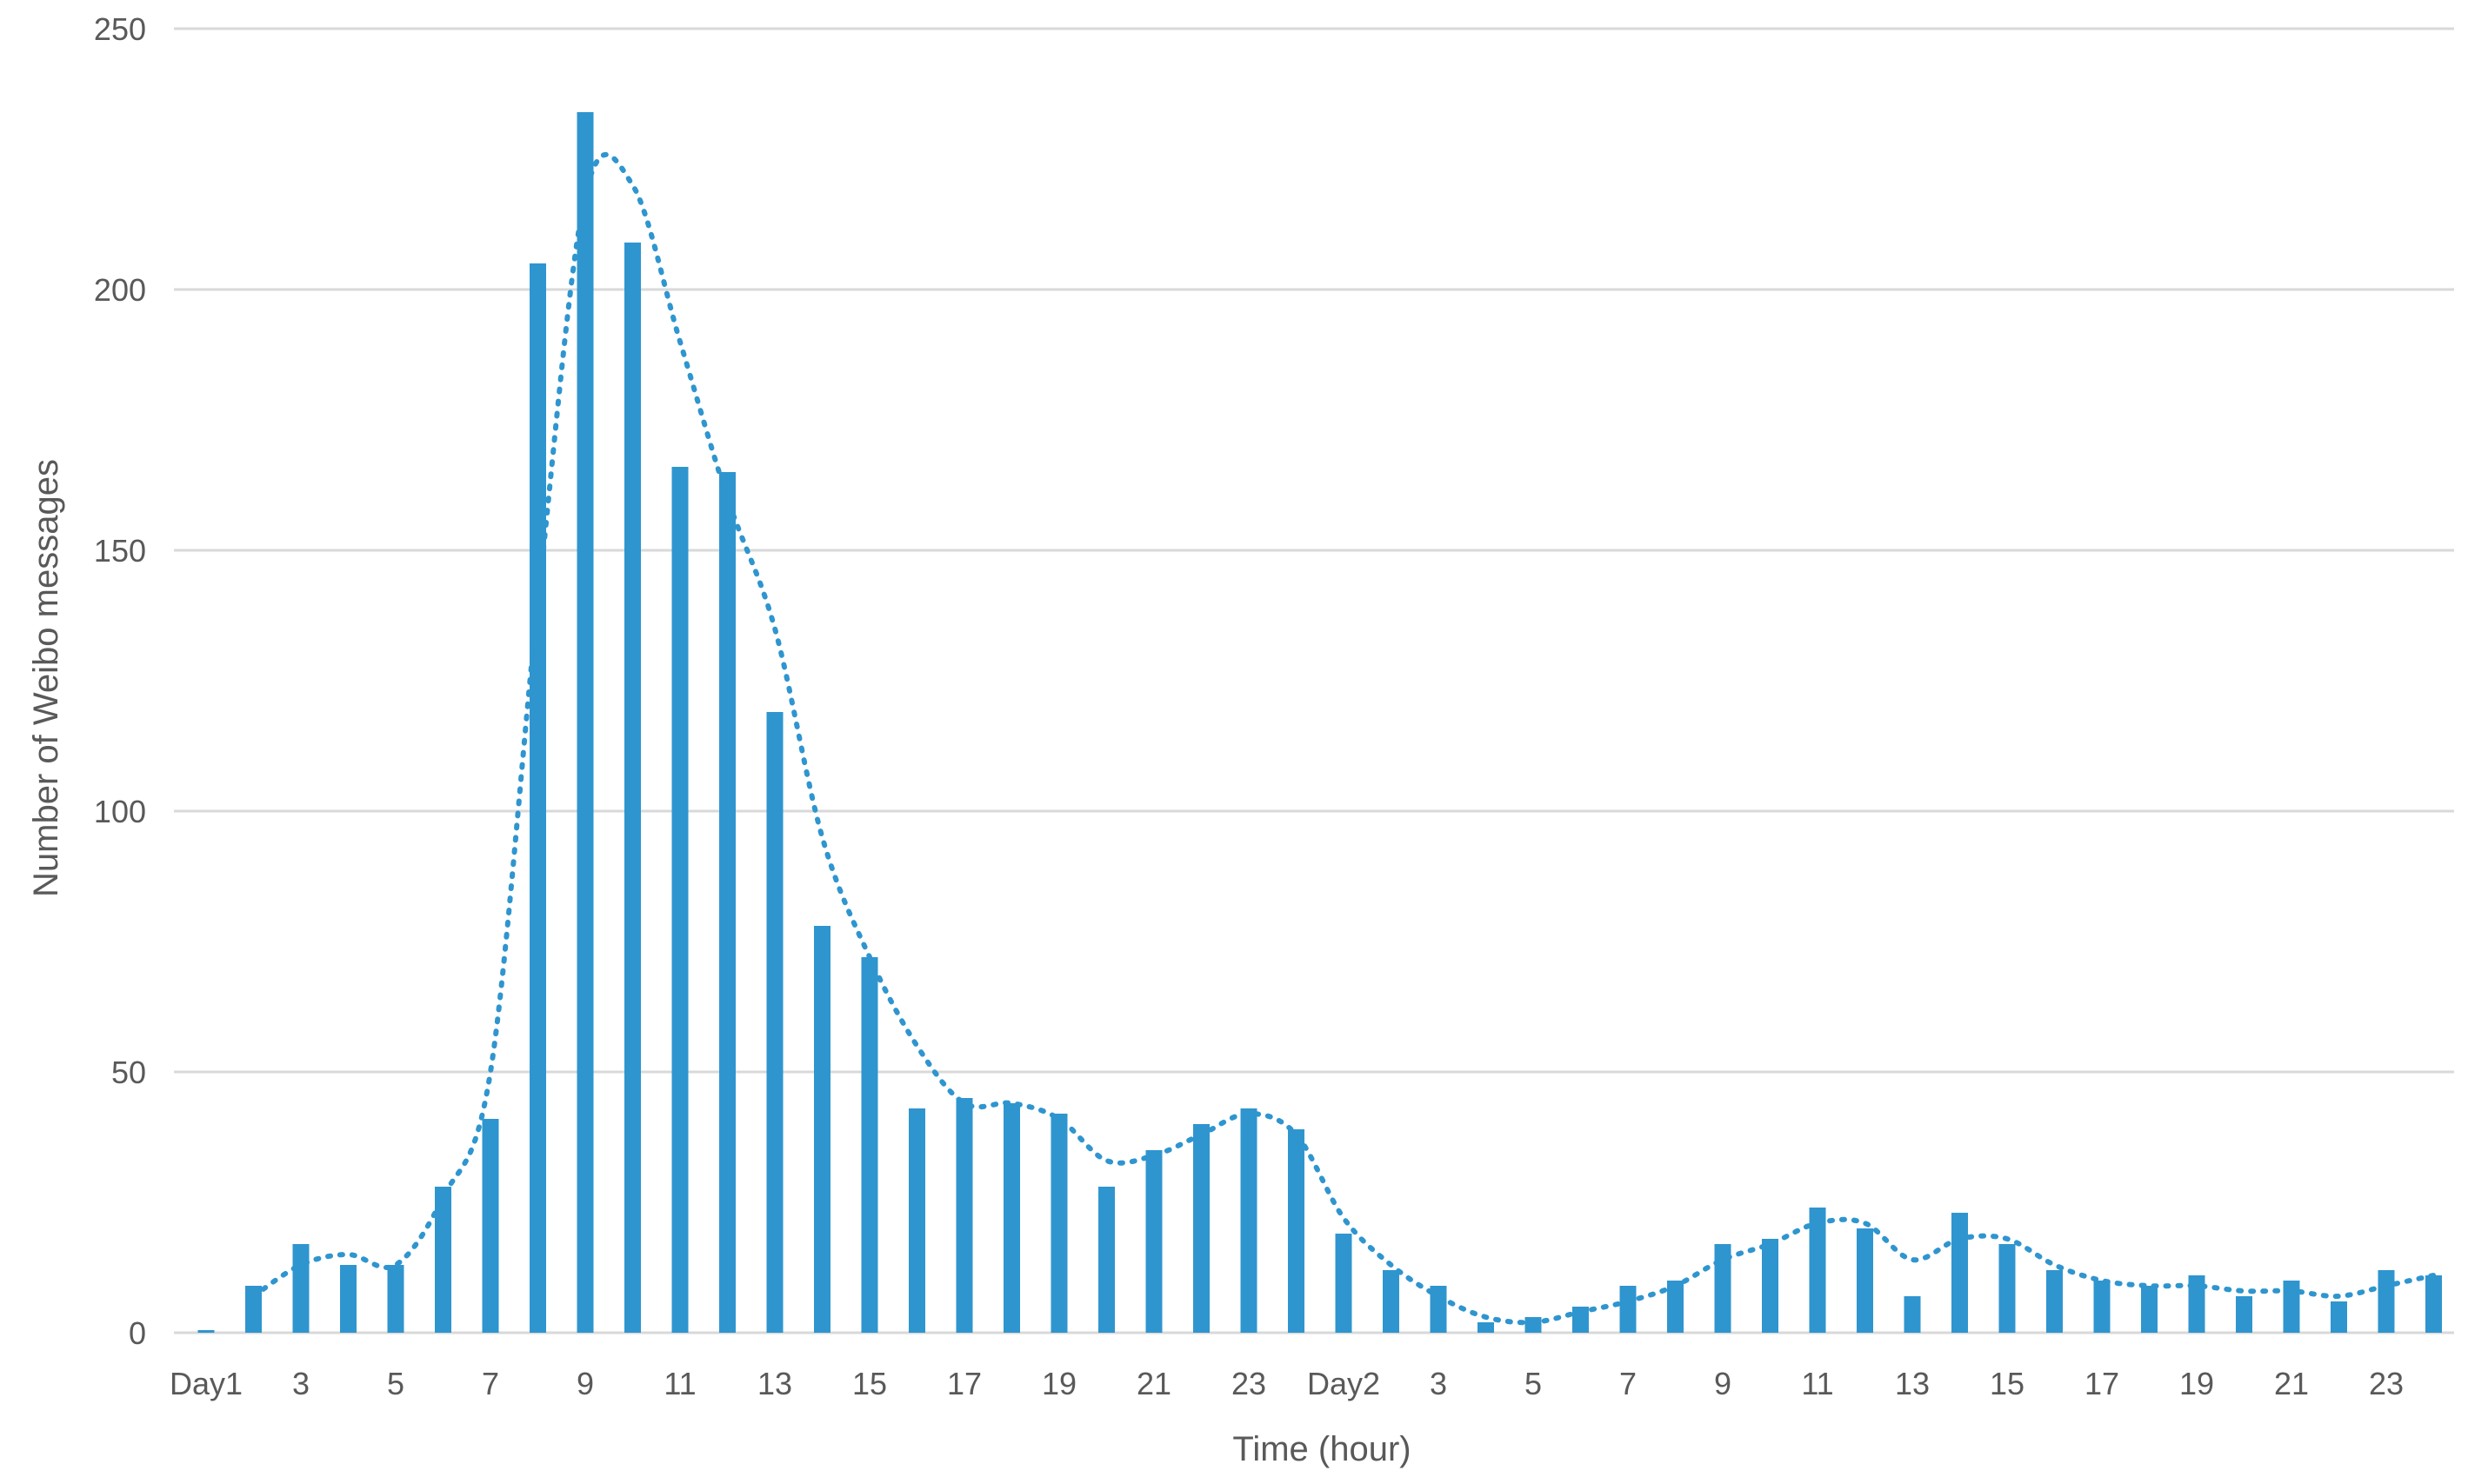 This screenshot has width=2468, height=1484. Describe the element at coordinates (128, 1072) in the screenshot. I see `y-tick-label: 50` at that location.